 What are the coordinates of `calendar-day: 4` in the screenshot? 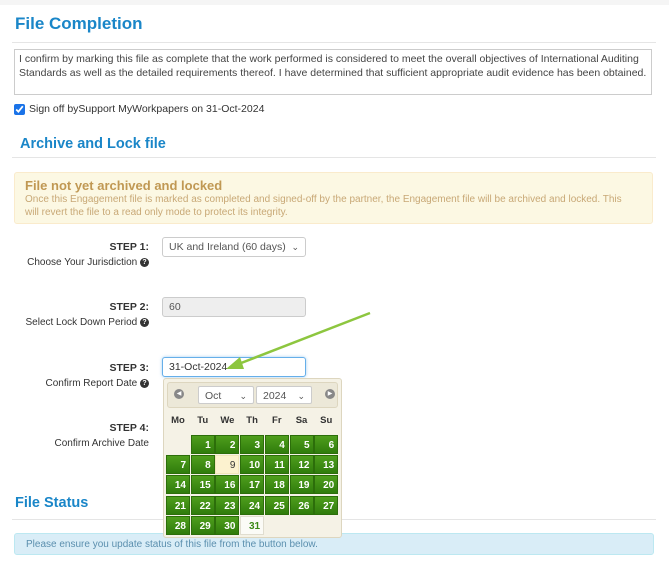 It's located at (276, 444).